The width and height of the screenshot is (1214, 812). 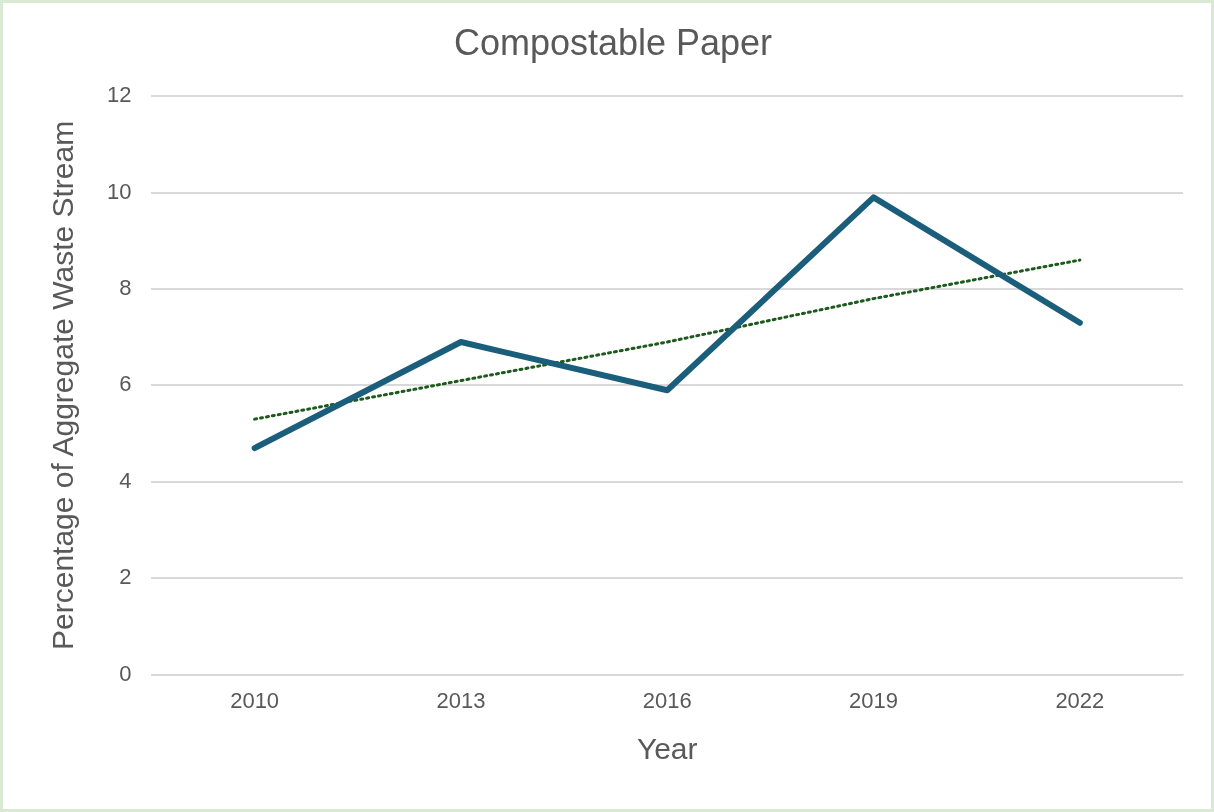 I want to click on y-tick-label: 4, so click(x=125, y=480).